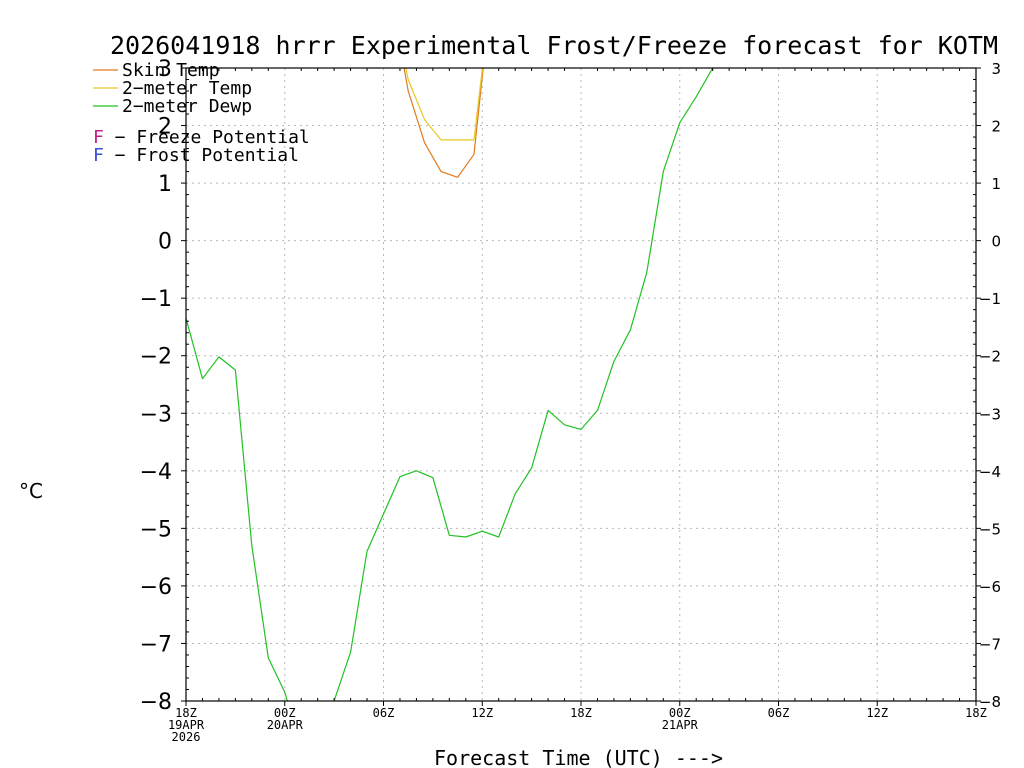 The height and width of the screenshot is (768, 1024). Describe the element at coordinates (165, 127) in the screenshot. I see `y-tick-label-left: 2` at that location.